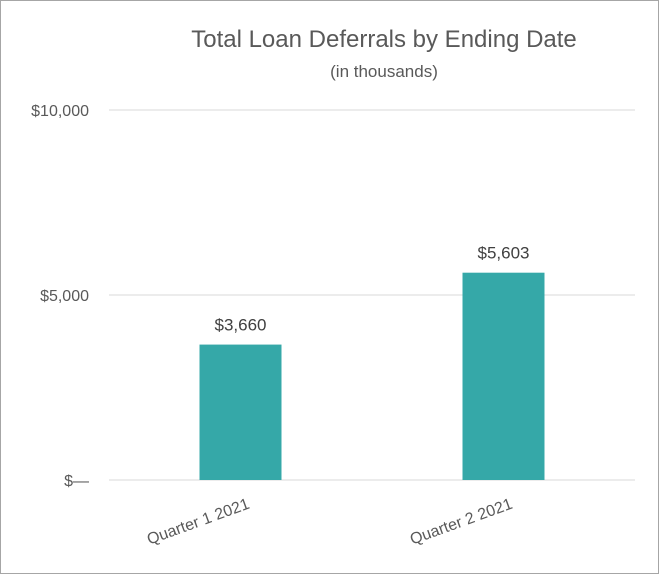  What do you see at coordinates (384, 39) in the screenshot?
I see `chart-title: Total Loan Deferrals by Ending Date` at bounding box center [384, 39].